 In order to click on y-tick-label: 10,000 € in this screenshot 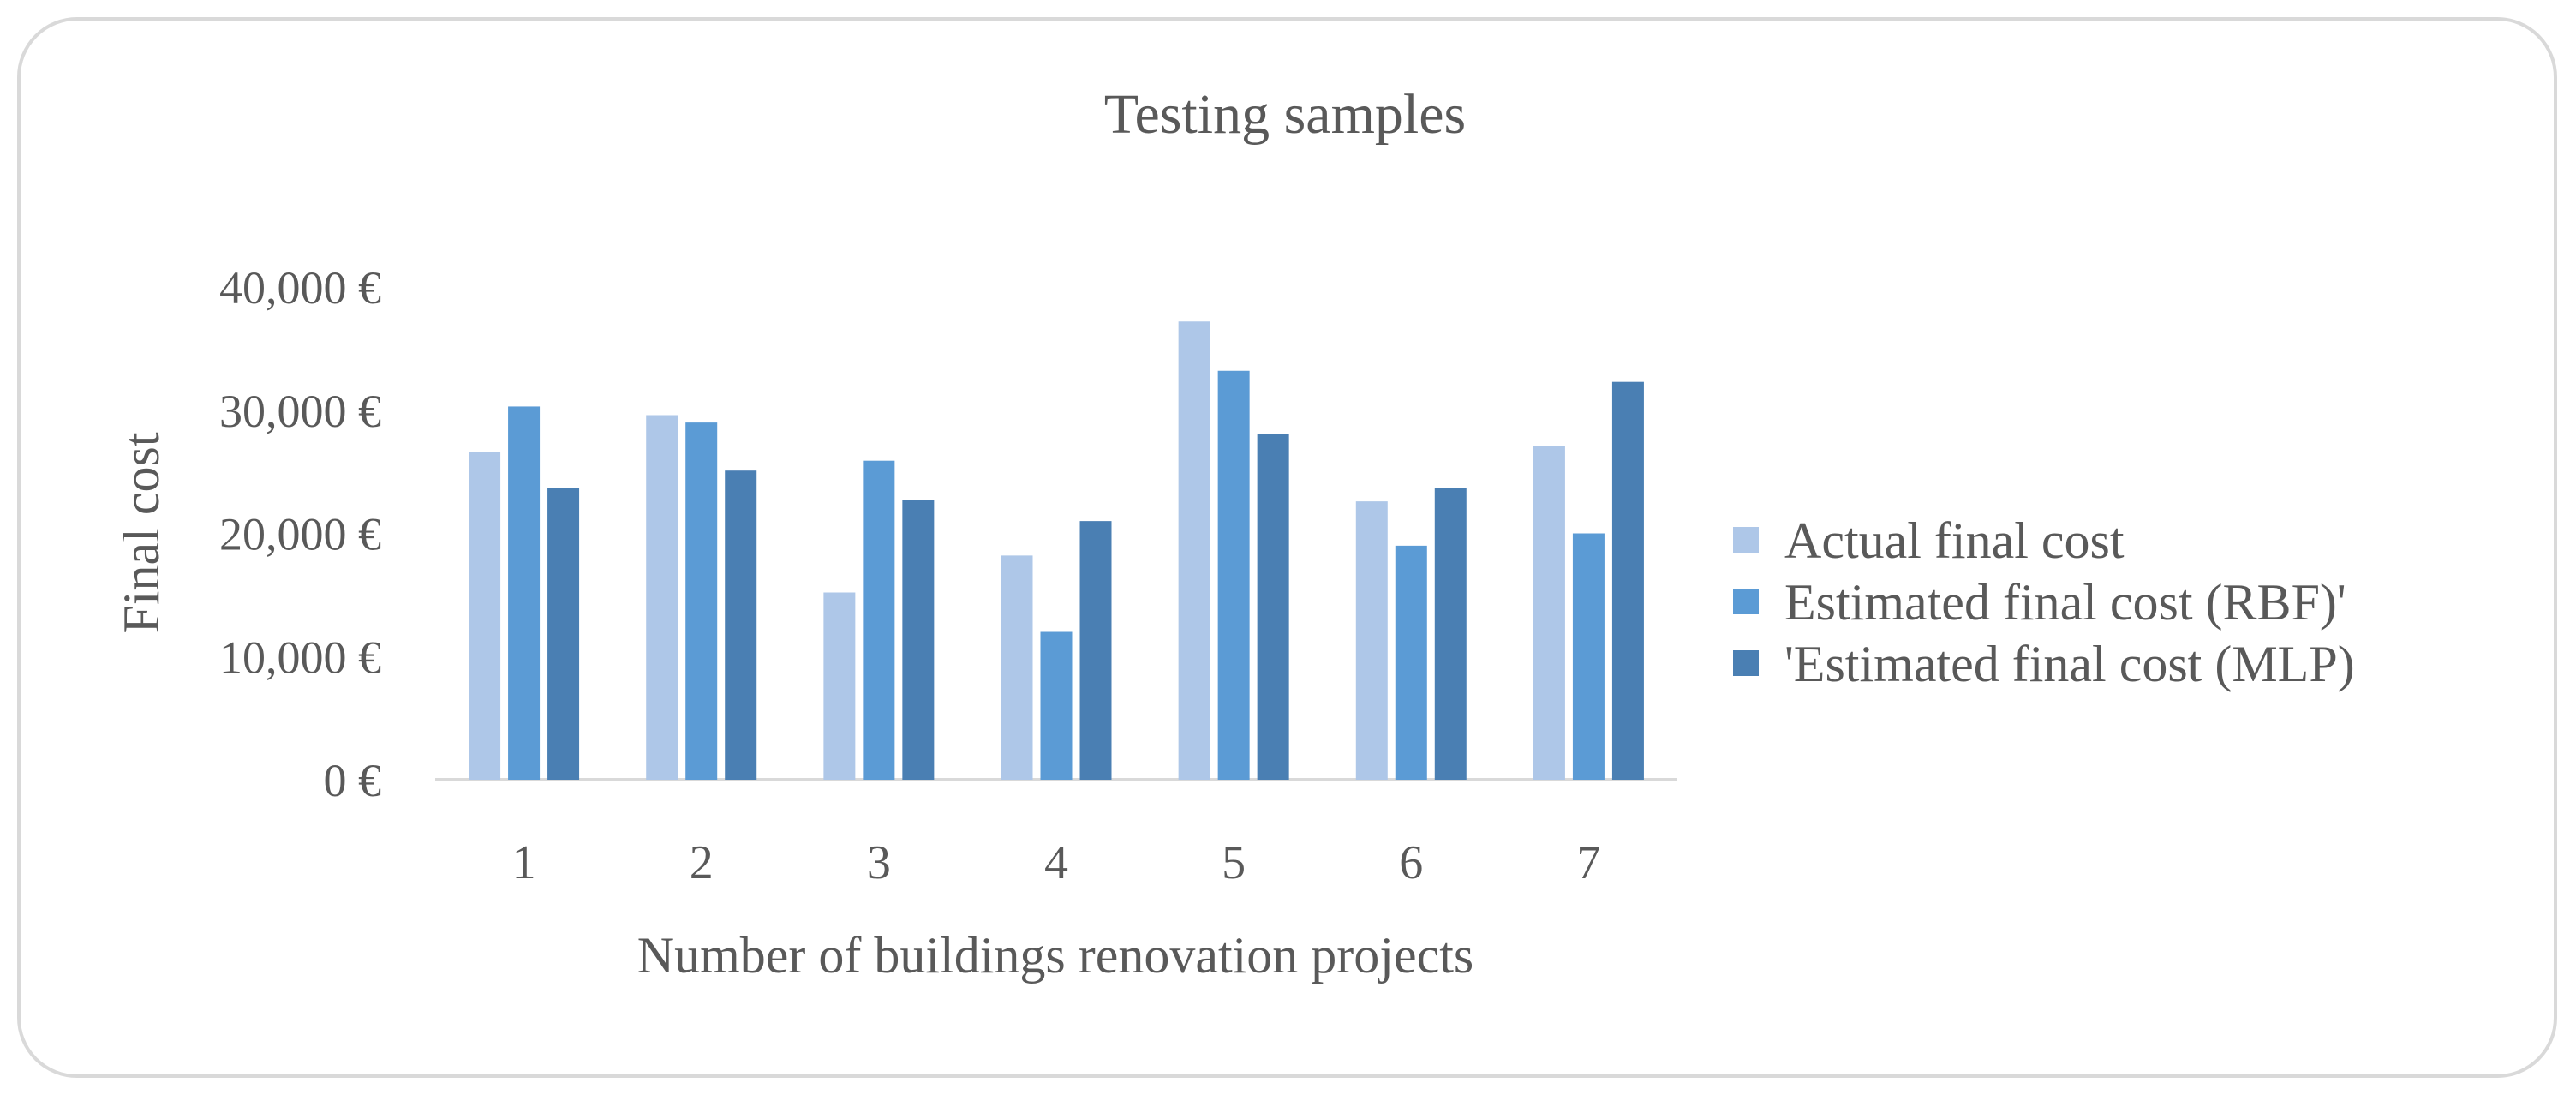, I will do `click(300, 657)`.